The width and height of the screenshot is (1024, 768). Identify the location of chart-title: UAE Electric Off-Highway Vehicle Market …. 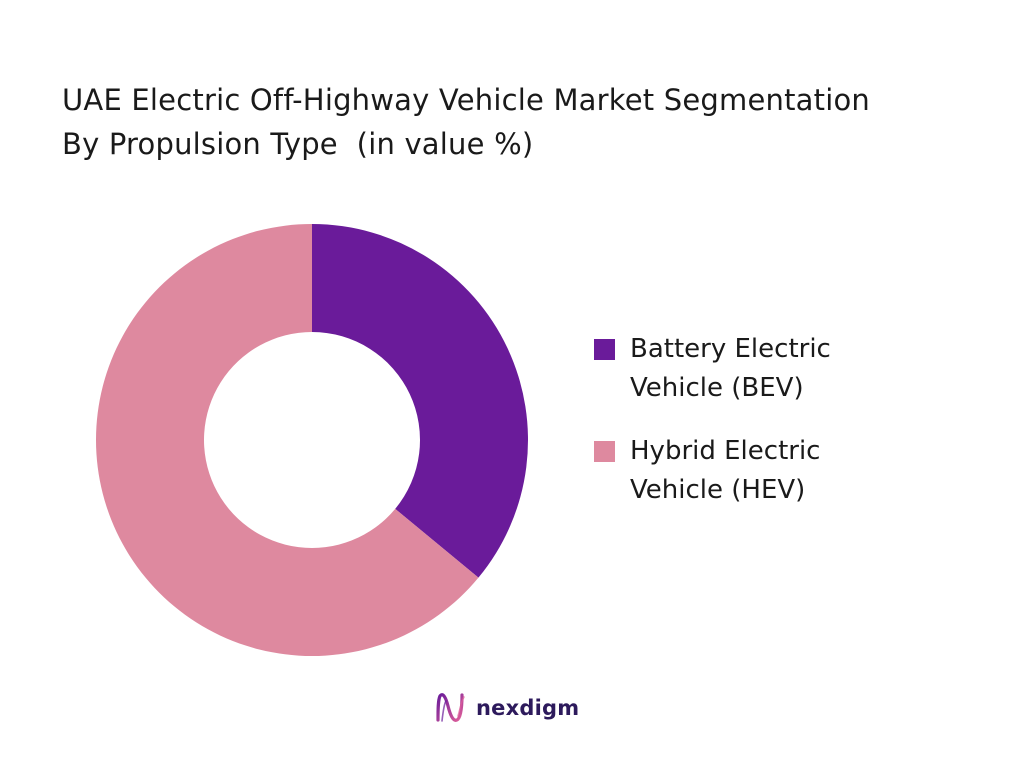
(532, 122).